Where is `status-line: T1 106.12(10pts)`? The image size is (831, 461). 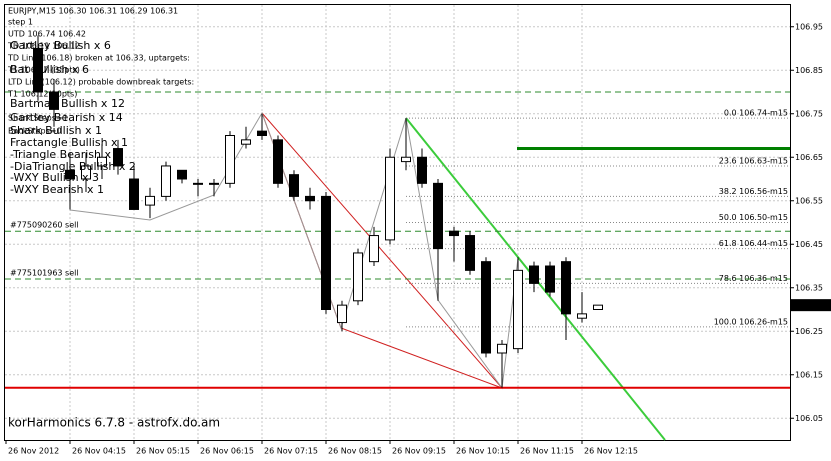
status-line: T1 106.12(10pts) is located at coordinates (42, 94).